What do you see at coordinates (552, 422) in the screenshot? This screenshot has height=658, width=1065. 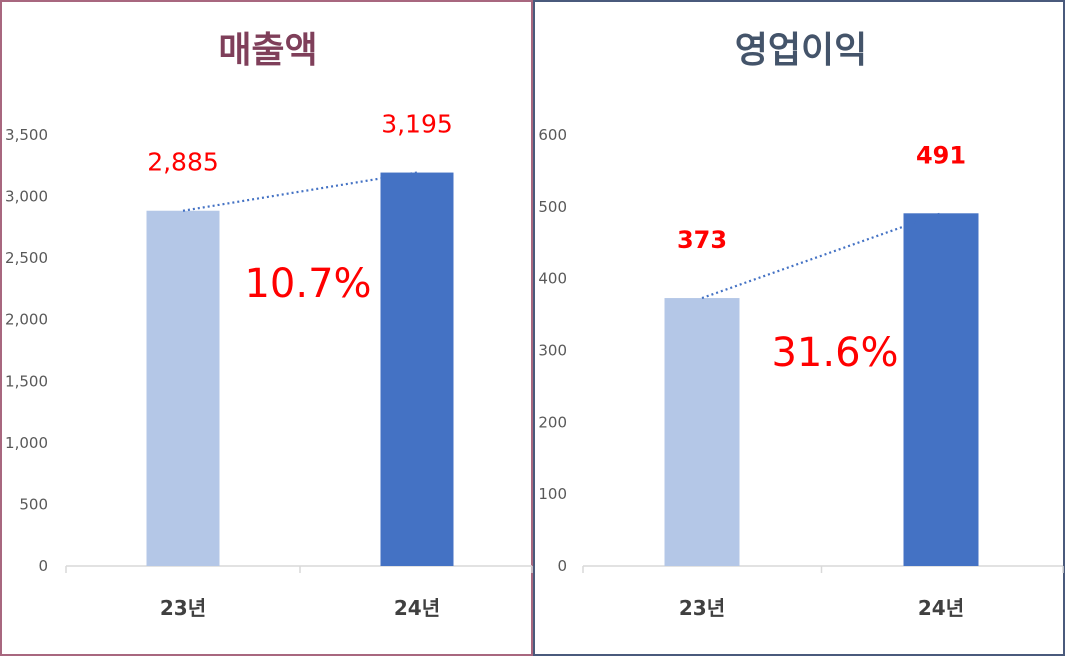 I see `y-tick-label: 200` at bounding box center [552, 422].